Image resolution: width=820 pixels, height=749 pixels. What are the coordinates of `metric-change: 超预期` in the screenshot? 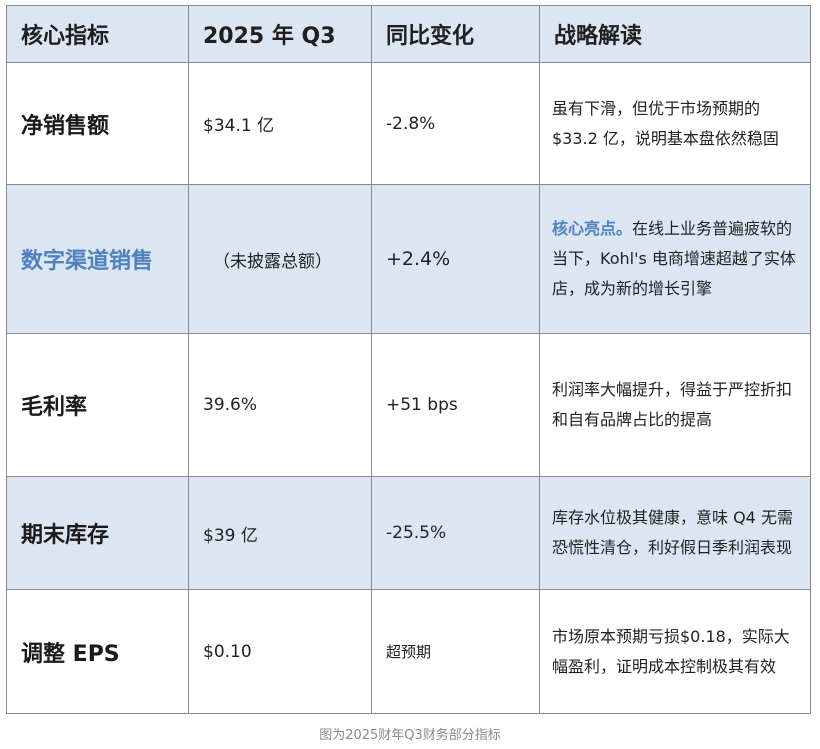 It's located at (455, 651).